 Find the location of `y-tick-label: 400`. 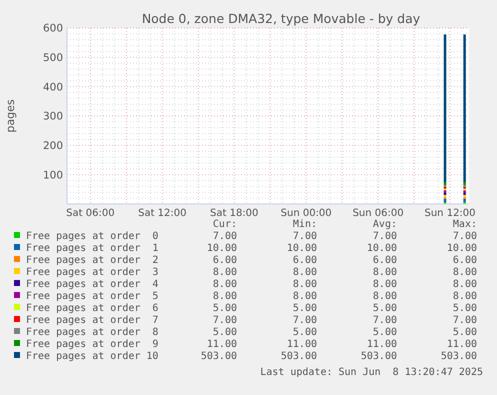

y-tick-label: 400 is located at coordinates (52, 87).